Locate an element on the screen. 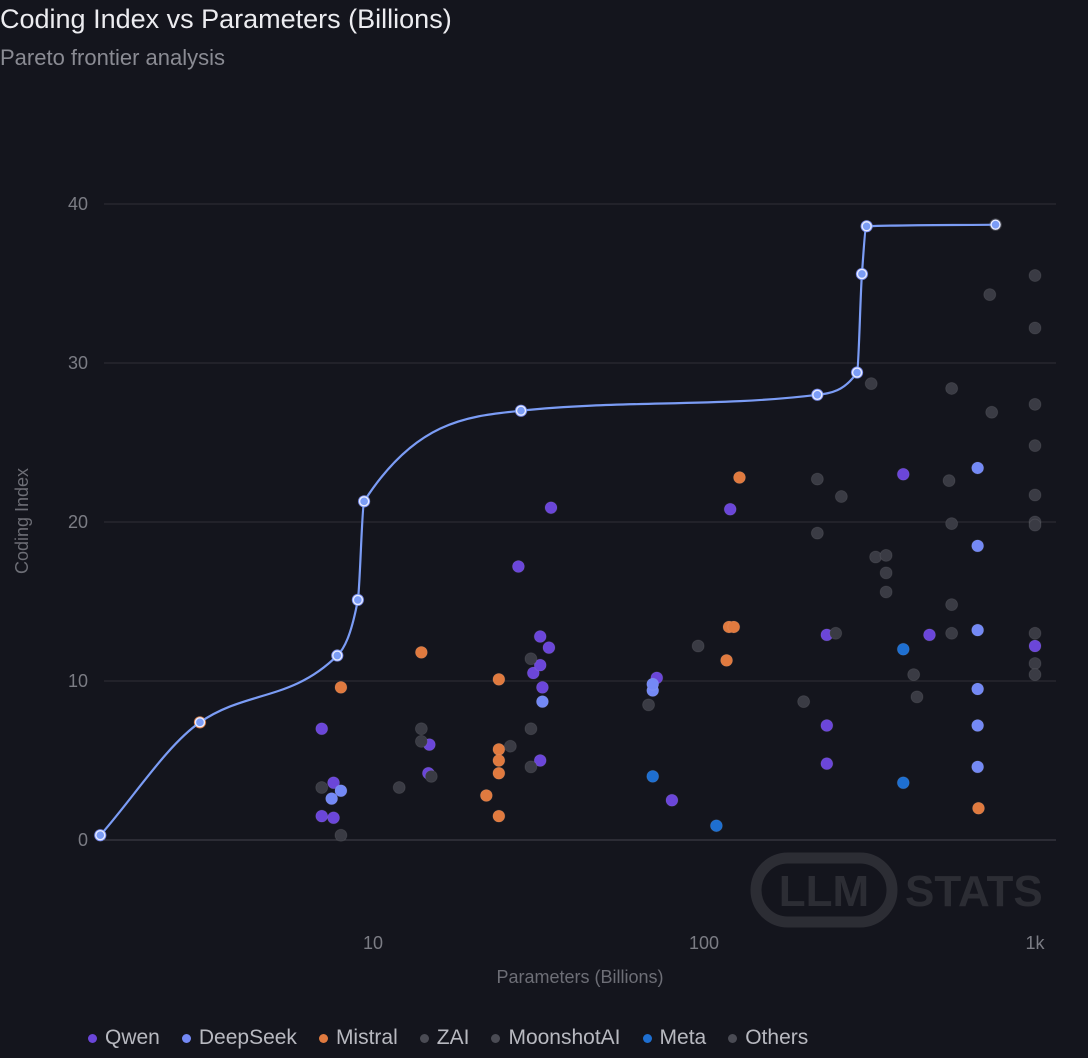 Image resolution: width=1088 pixels, height=1058 pixels. legend-item-qwen: Qwen is located at coordinates (124, 1038).